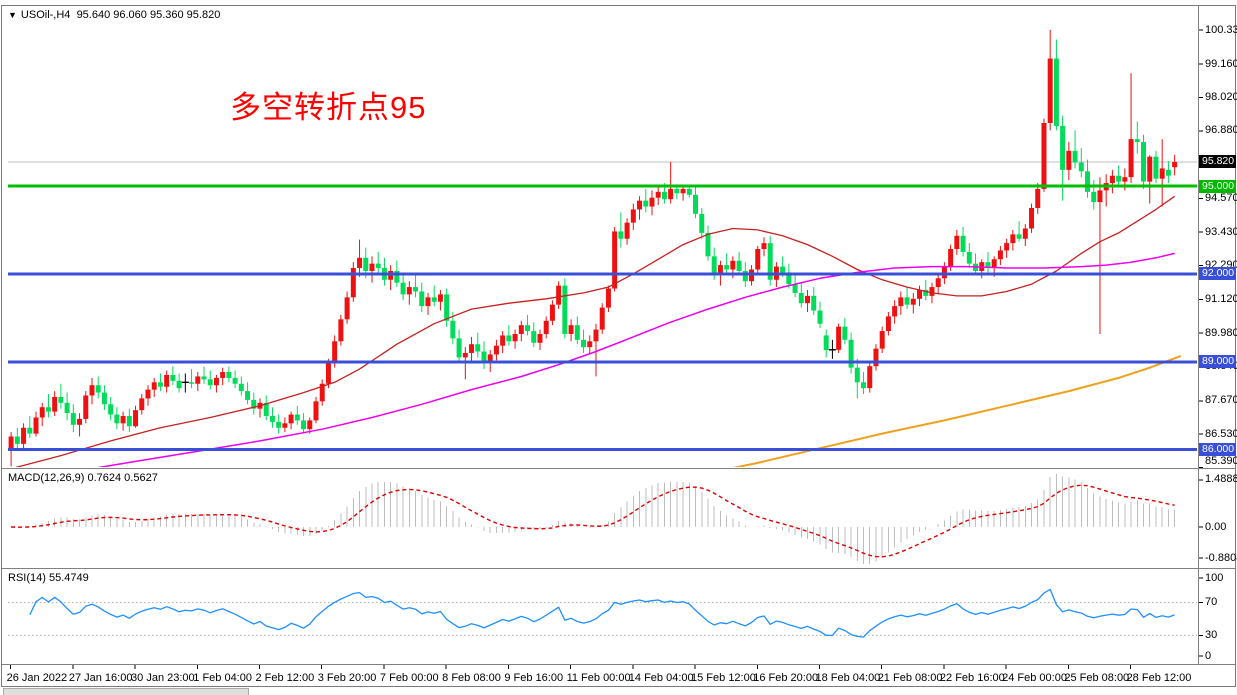 The width and height of the screenshot is (1237, 695). What do you see at coordinates (786, 678) in the screenshot?
I see `time-tick-label: 16 Feb 20:00` at bounding box center [786, 678].